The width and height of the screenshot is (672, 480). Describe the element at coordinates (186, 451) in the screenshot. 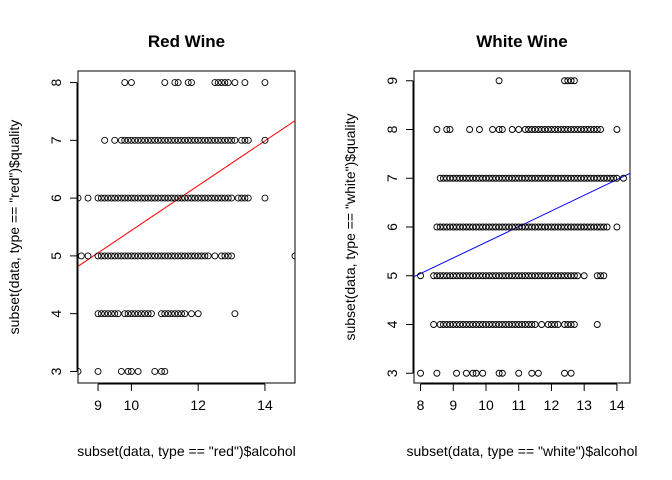

I see `red-wine-x-label: subset(data, type == "red")$alcohol` at that location.